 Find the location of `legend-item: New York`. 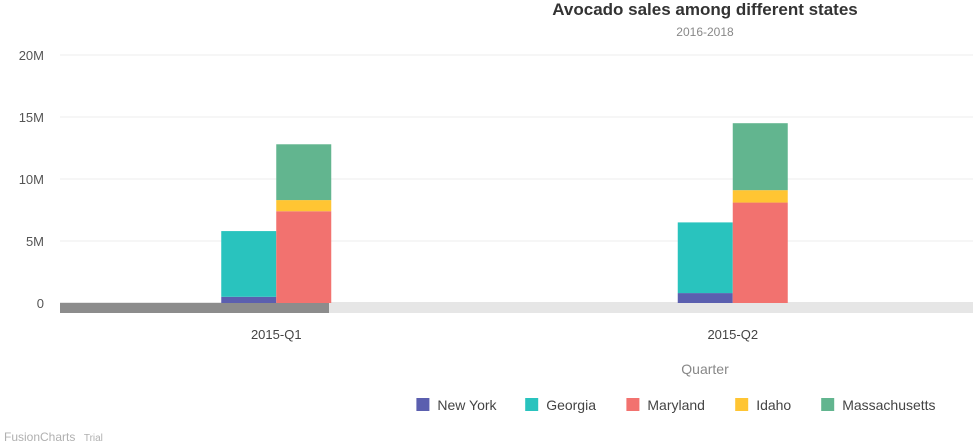

legend-item: New York is located at coordinates (457, 405).